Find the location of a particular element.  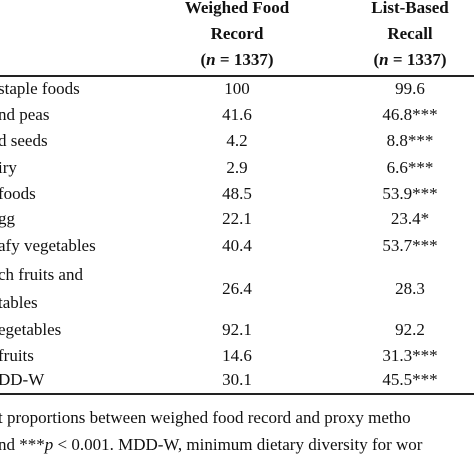

cell: 46.8*** is located at coordinates (410, 114).